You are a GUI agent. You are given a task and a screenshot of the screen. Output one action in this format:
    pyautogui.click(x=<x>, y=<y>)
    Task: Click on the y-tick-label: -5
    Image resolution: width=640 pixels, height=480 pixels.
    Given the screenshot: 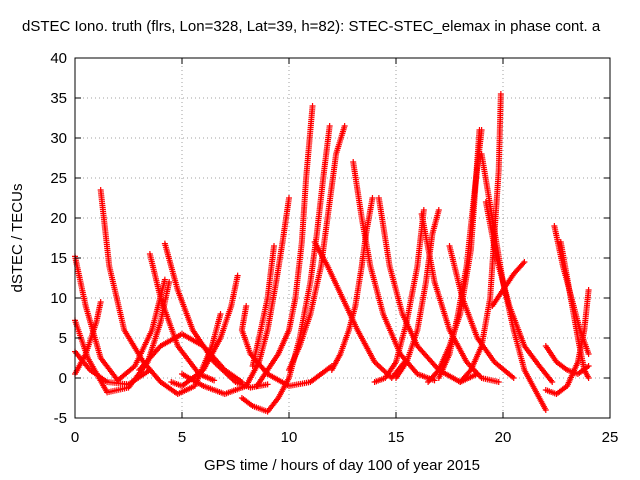 What is the action you would take?
    pyautogui.click(x=60, y=418)
    